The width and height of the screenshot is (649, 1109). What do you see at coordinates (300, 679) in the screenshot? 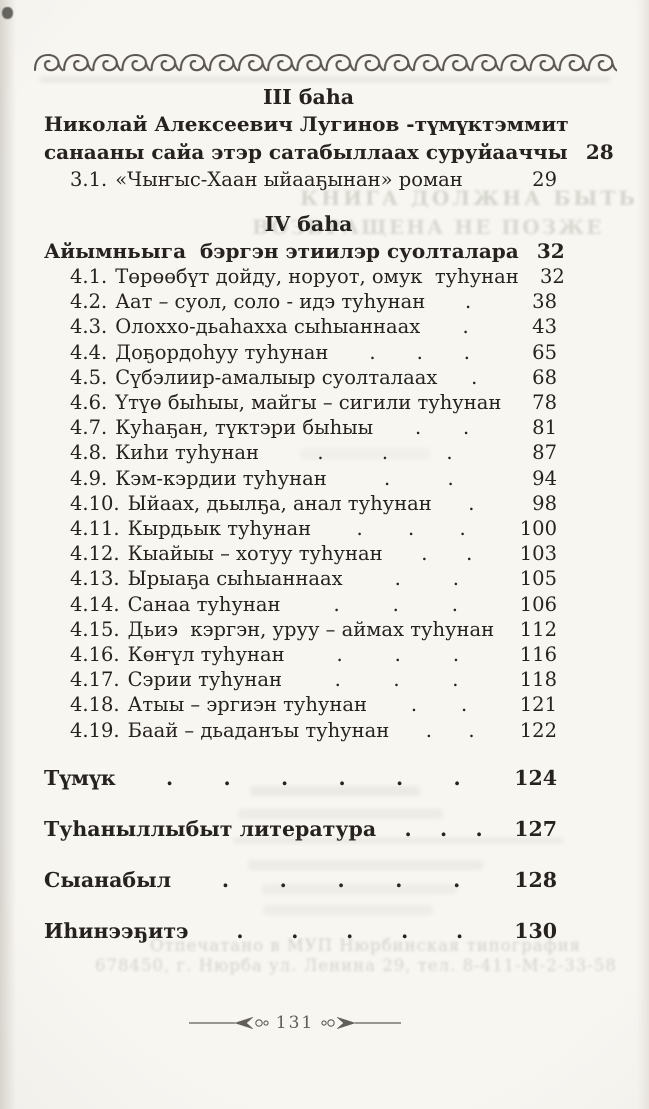
I see `toc-row: 4.17. Сэрии туһунан... 118` at bounding box center [300, 679].